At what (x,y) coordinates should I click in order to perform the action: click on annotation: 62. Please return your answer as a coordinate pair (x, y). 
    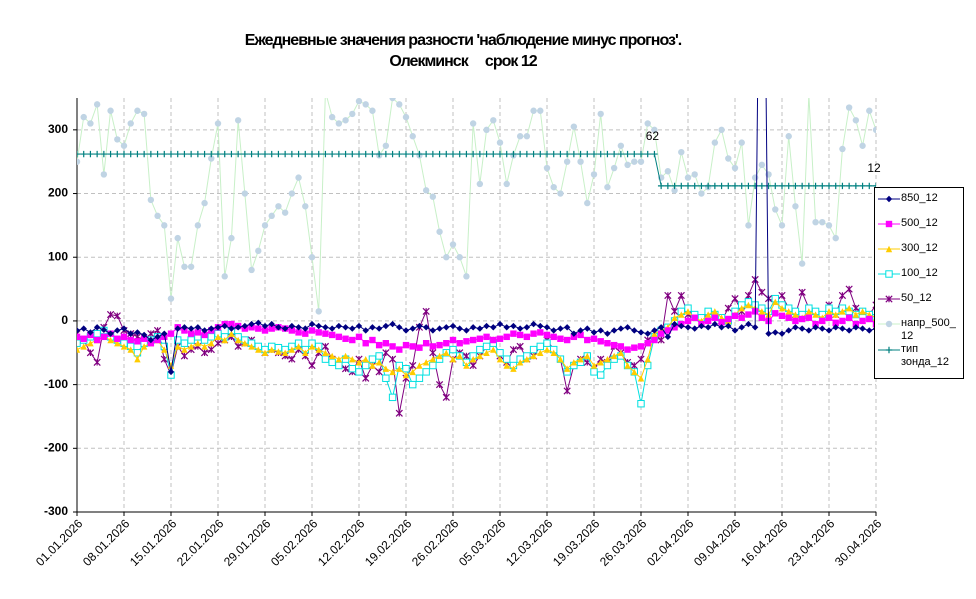
    Looking at the image, I should click on (653, 136).